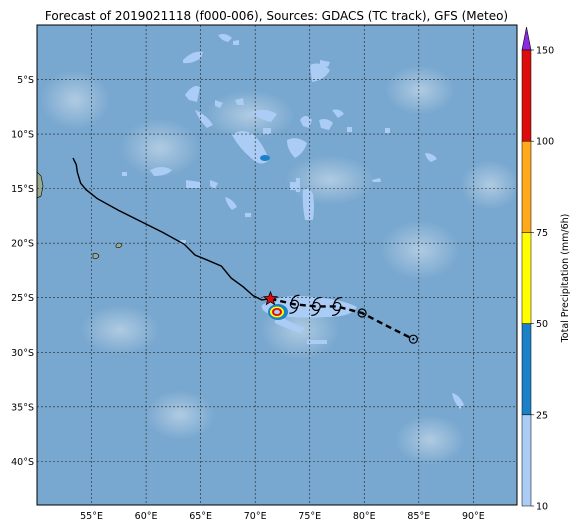 The width and height of the screenshot is (581, 529). What do you see at coordinates (526, 38) in the screenshot?
I see `colorbar-extend-arrow` at bounding box center [526, 38].